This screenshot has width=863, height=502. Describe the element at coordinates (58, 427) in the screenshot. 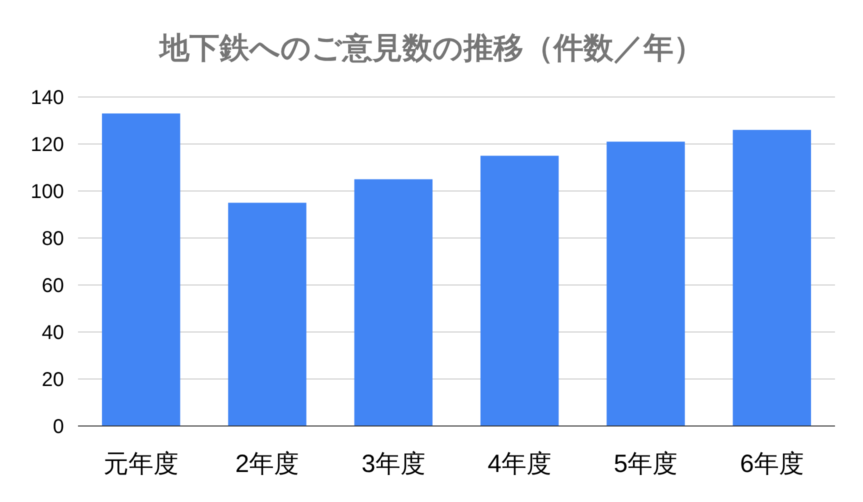

I see `y-tick-label: 0` at that location.